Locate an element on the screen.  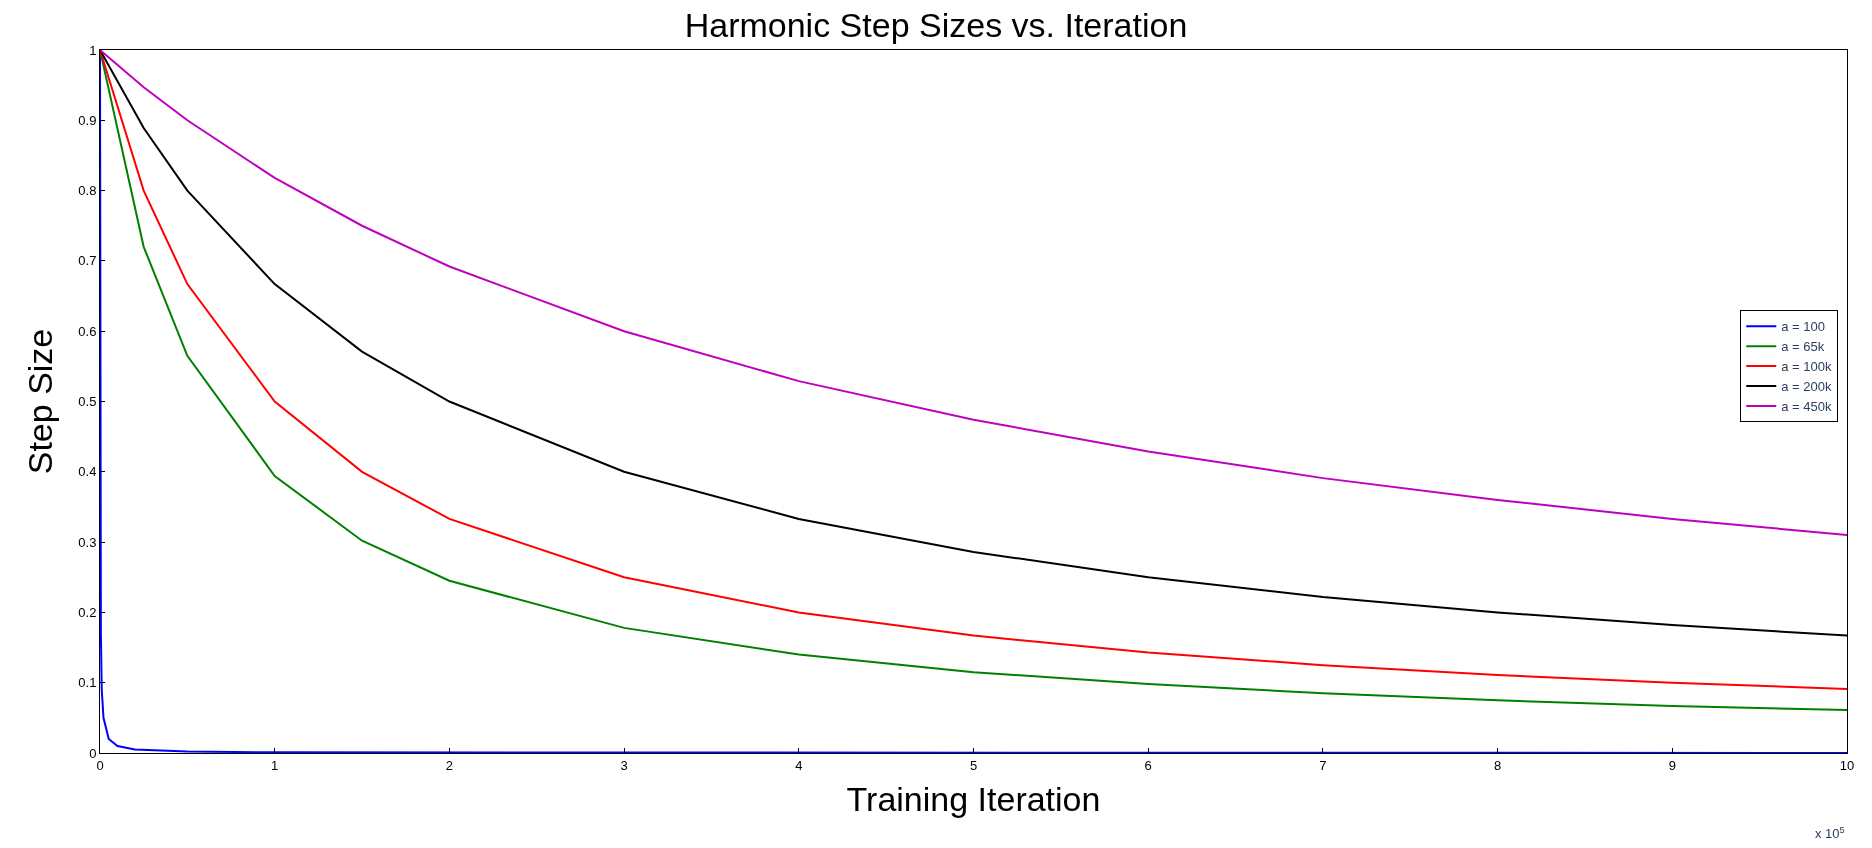
legend-label: a = 100 is located at coordinates (1803, 327).